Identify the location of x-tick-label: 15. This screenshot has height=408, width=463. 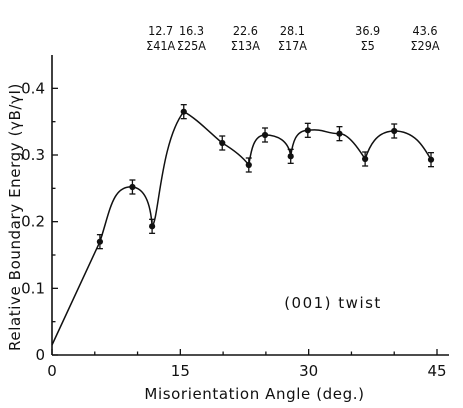
(180, 371).